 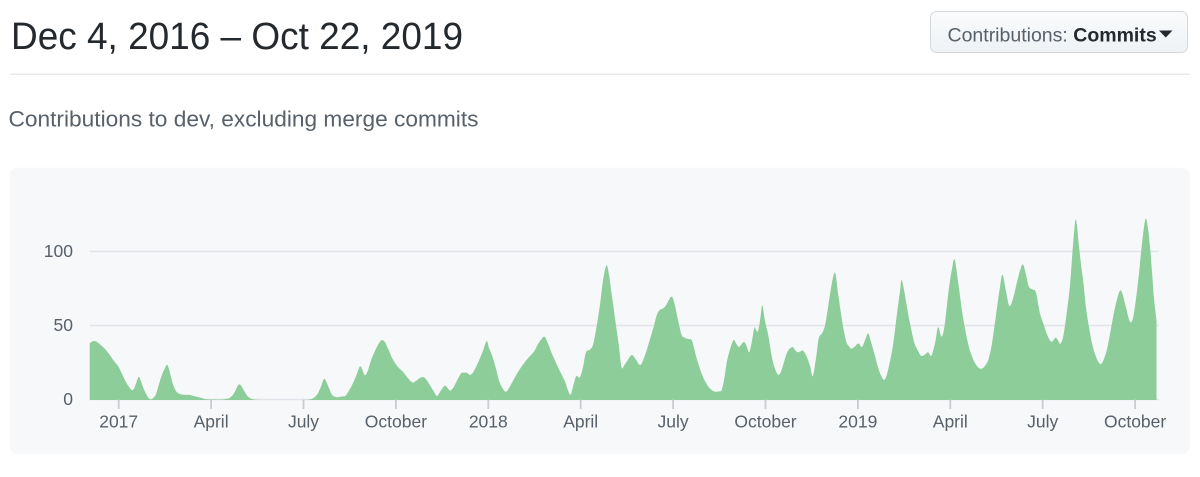 I want to click on svg-text: 2017, so click(x=118, y=421).